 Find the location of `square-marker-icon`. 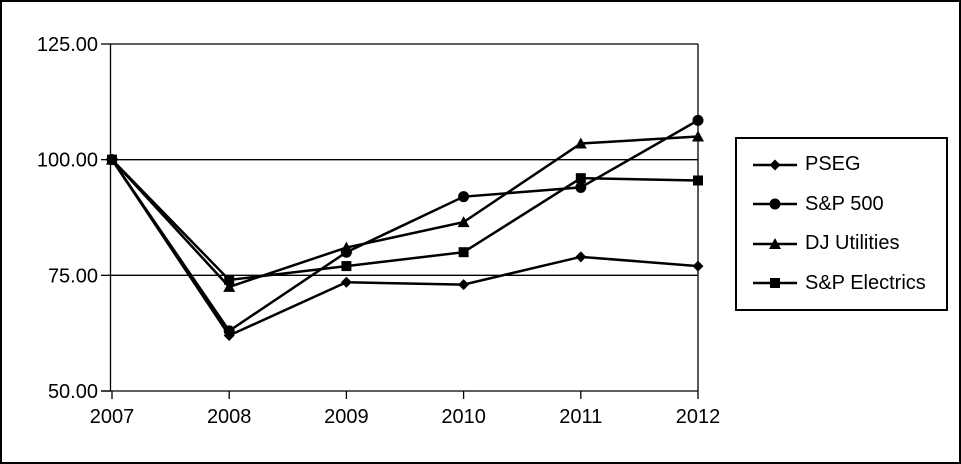

square-marker-icon is located at coordinates (775, 283).